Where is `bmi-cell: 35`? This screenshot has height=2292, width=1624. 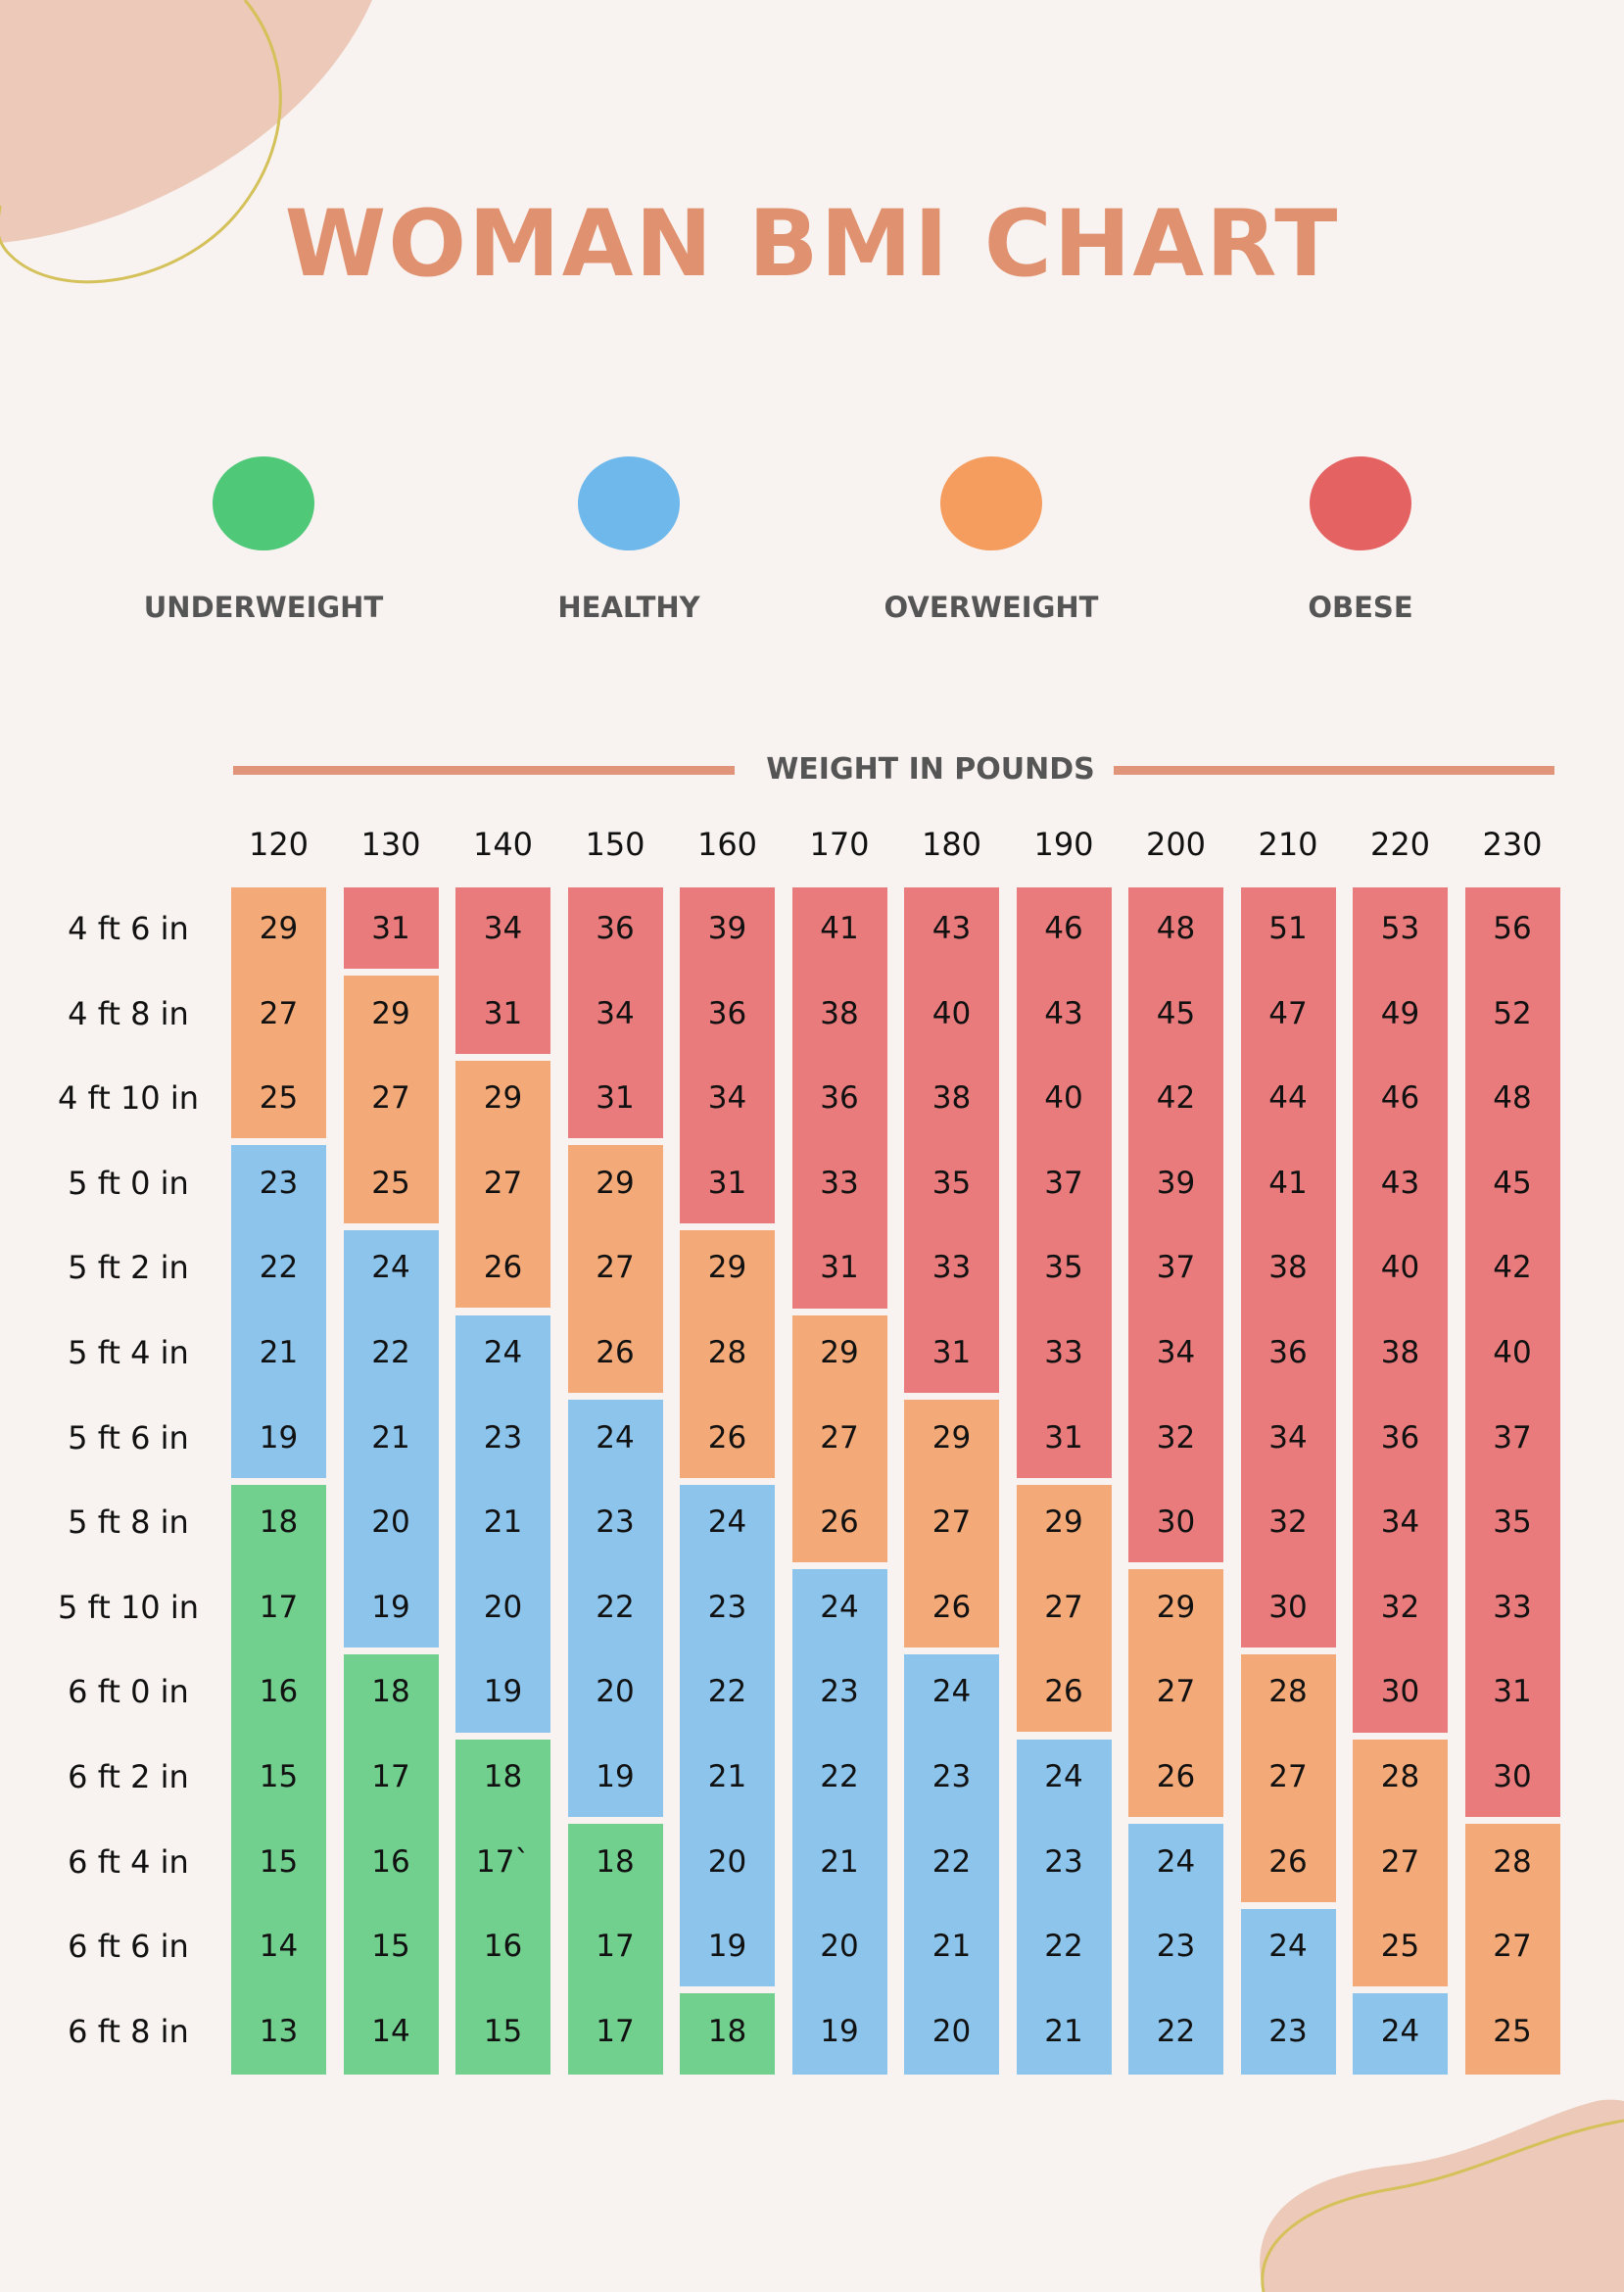
bmi-cell: 35 is located at coordinates (1064, 1268).